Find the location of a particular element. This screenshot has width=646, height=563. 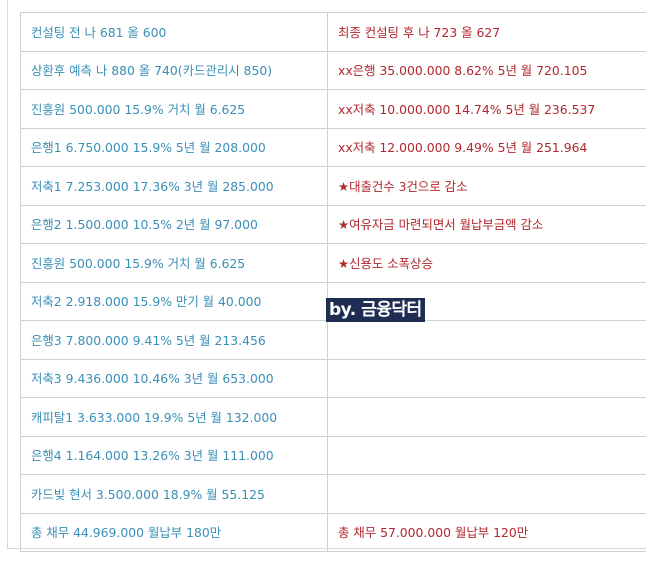

after-cell: ★대출건수 3건으로 감소 is located at coordinates (486, 186).